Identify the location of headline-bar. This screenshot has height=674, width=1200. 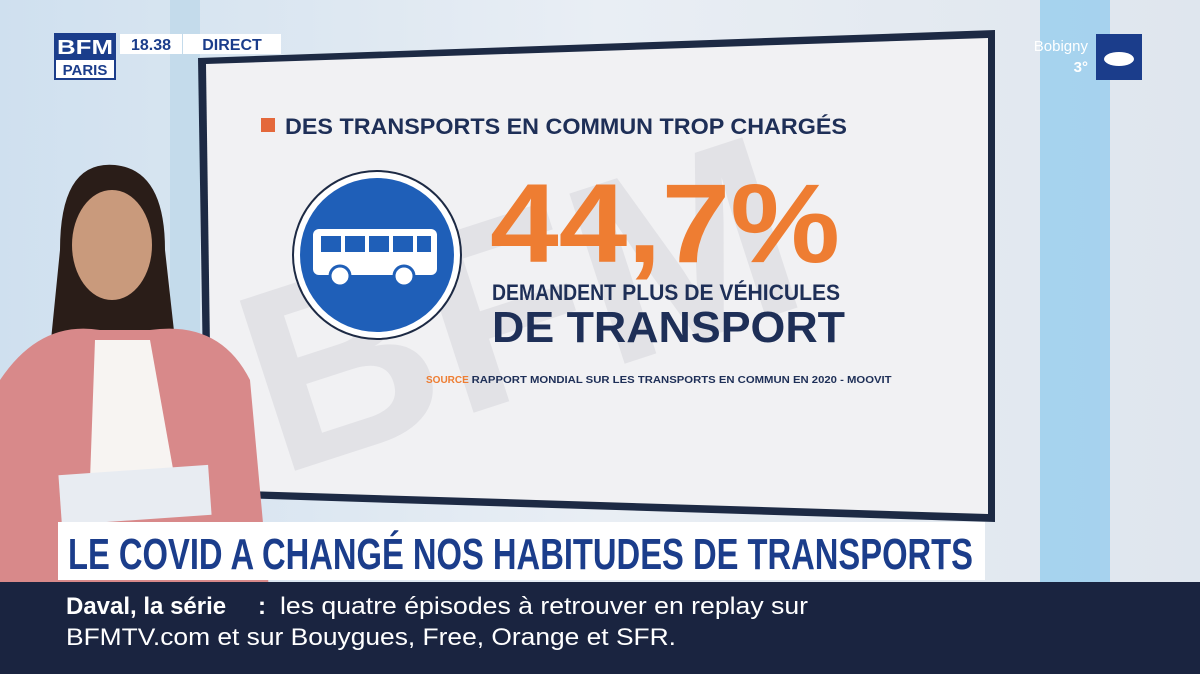
(521, 551).